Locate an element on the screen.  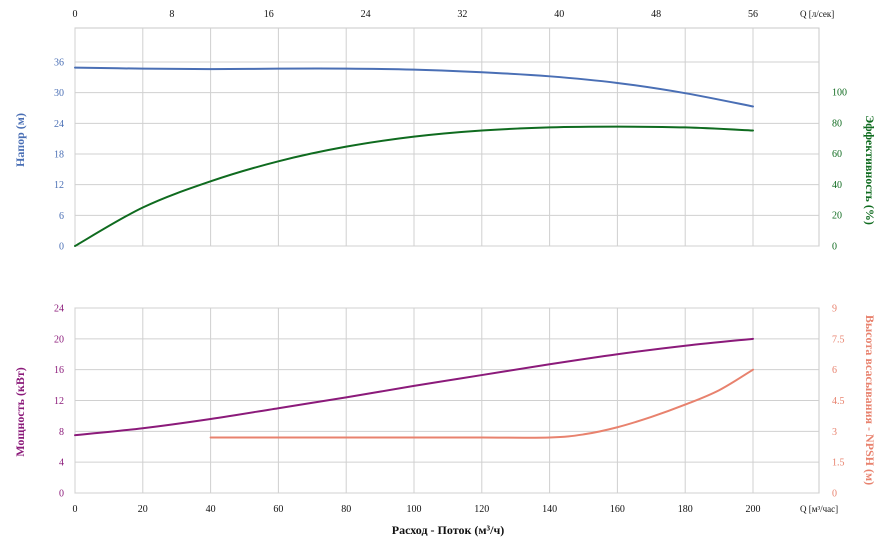
x-top-tick-label: 24 is located at coordinates (366, 14).